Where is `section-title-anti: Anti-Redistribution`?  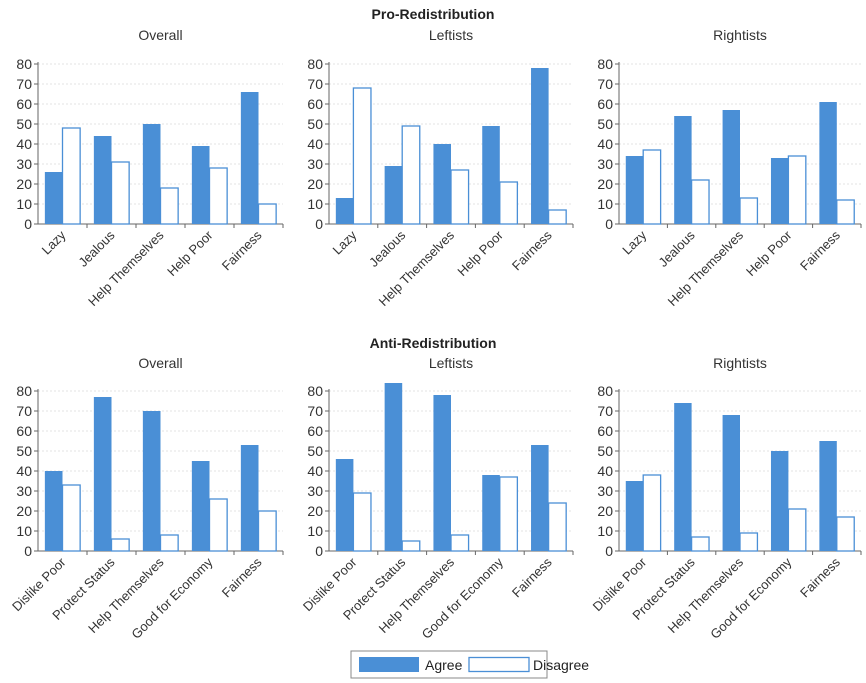 section-title-anti: Anti-Redistribution is located at coordinates (433, 343).